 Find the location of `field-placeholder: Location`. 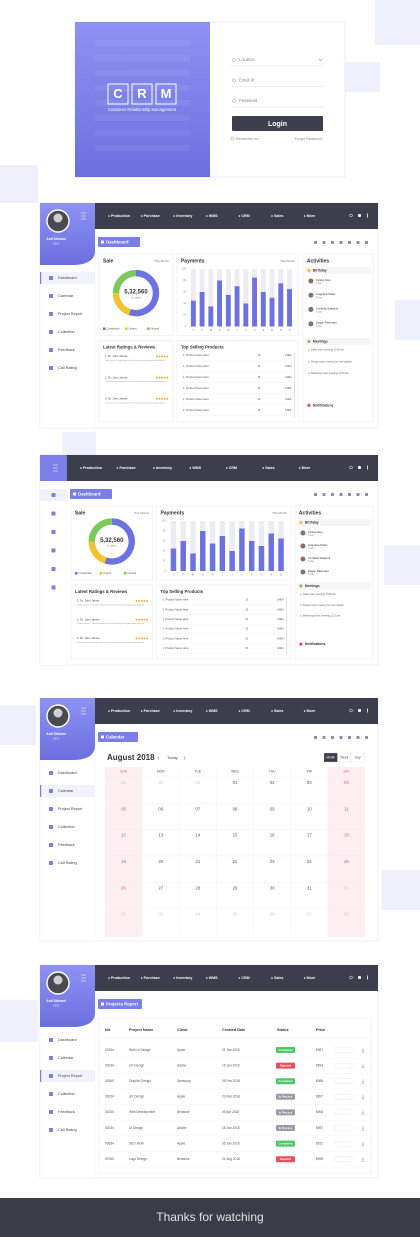

field-placeholder: Location is located at coordinates (247, 59).